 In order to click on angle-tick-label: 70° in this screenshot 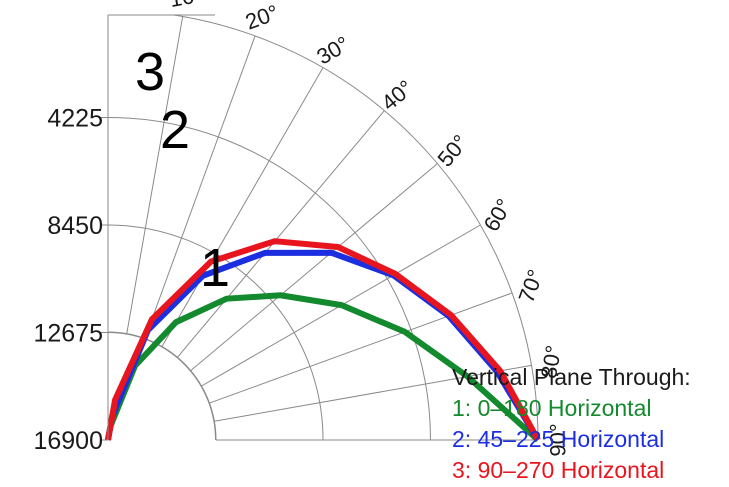, I will do `click(530, 286)`.